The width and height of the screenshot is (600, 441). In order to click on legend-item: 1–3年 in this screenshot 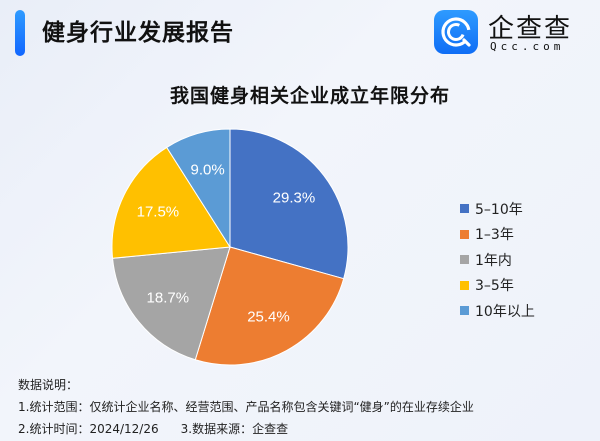, I will do `click(497, 235)`.